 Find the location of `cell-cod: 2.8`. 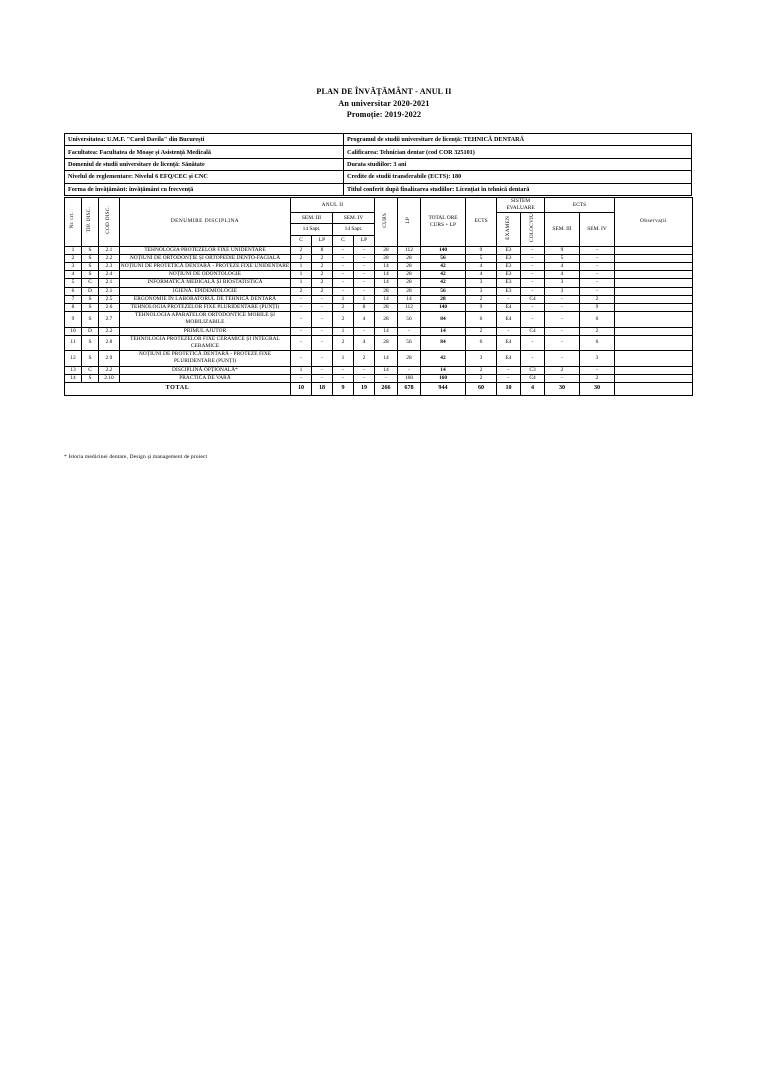

cell-cod: 2.8 is located at coordinates (109, 343).